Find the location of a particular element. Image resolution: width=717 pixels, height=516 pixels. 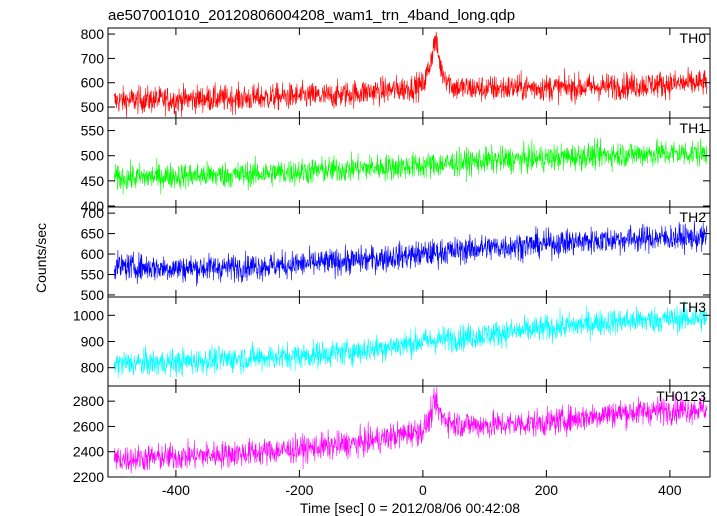

x-tick-label: 400 is located at coordinates (670, 490).